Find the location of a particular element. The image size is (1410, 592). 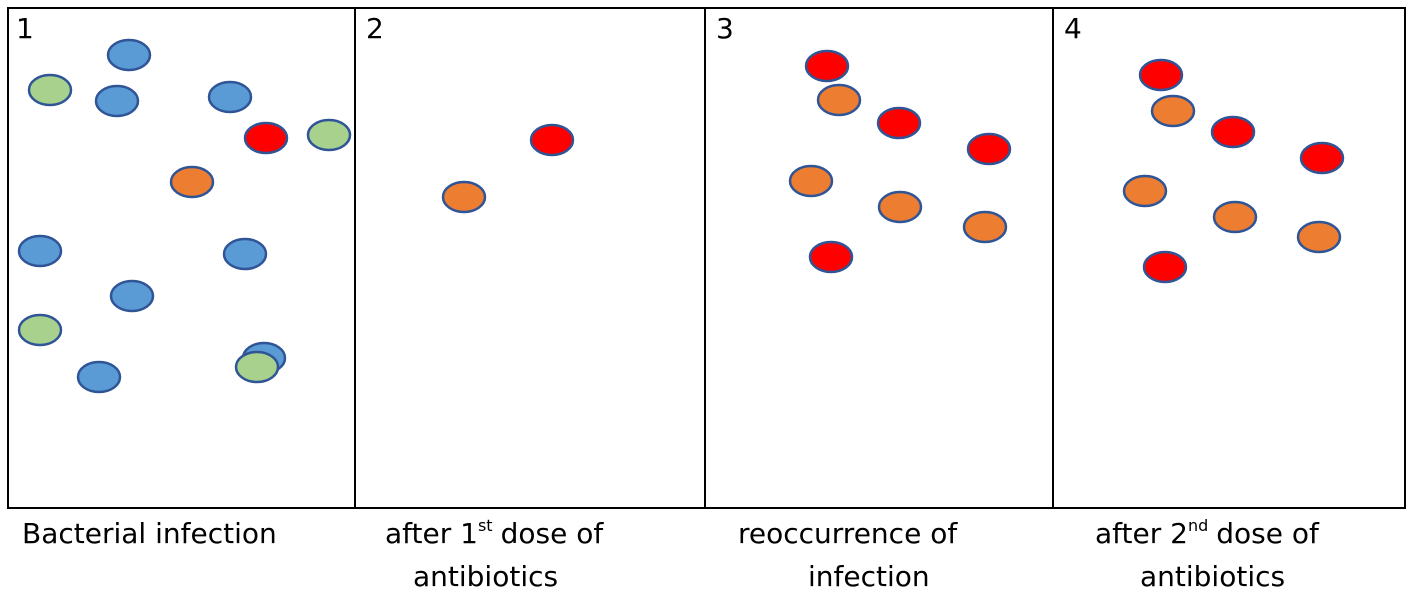

caption-superscript: nd is located at coordinates (1198, 525).